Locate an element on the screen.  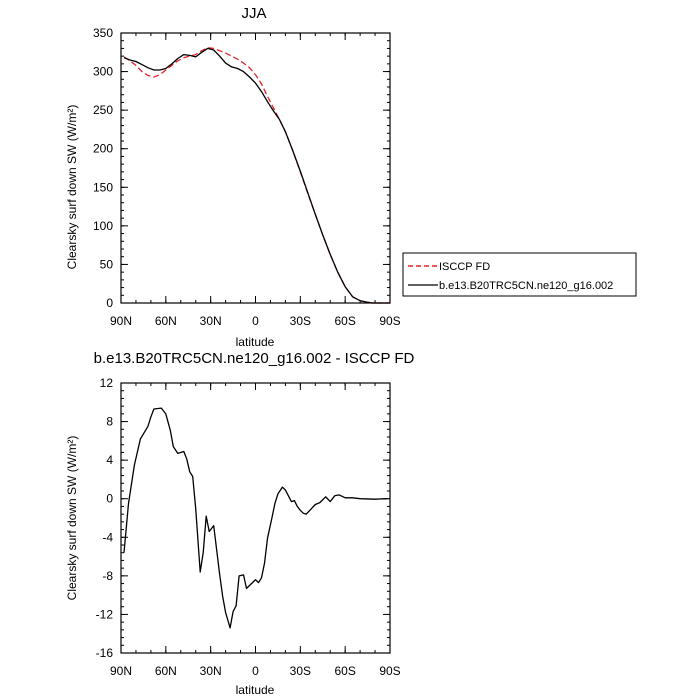
bottom-chart-x-tick-label: 60N is located at coordinates (166, 671).